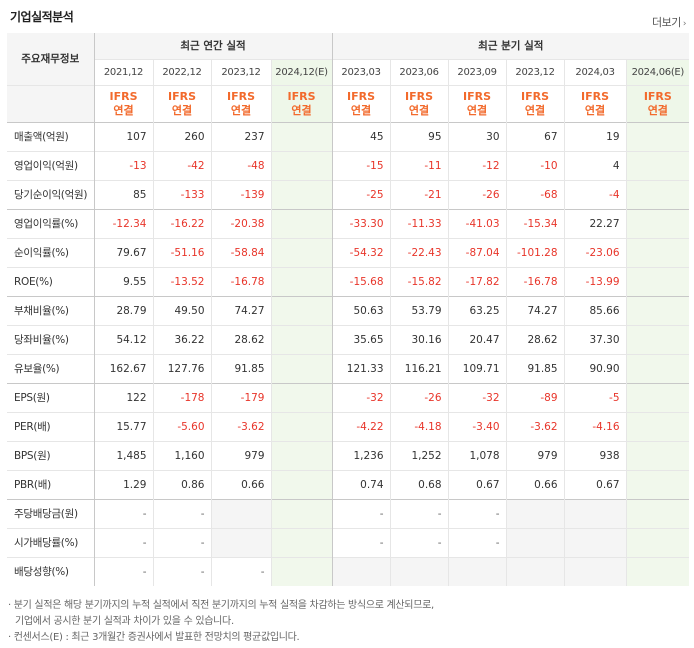 Image resolution: width=694 pixels, height=648 pixels. Describe the element at coordinates (419, 426) in the screenshot. I see `value-cell: -4.18` at that location.